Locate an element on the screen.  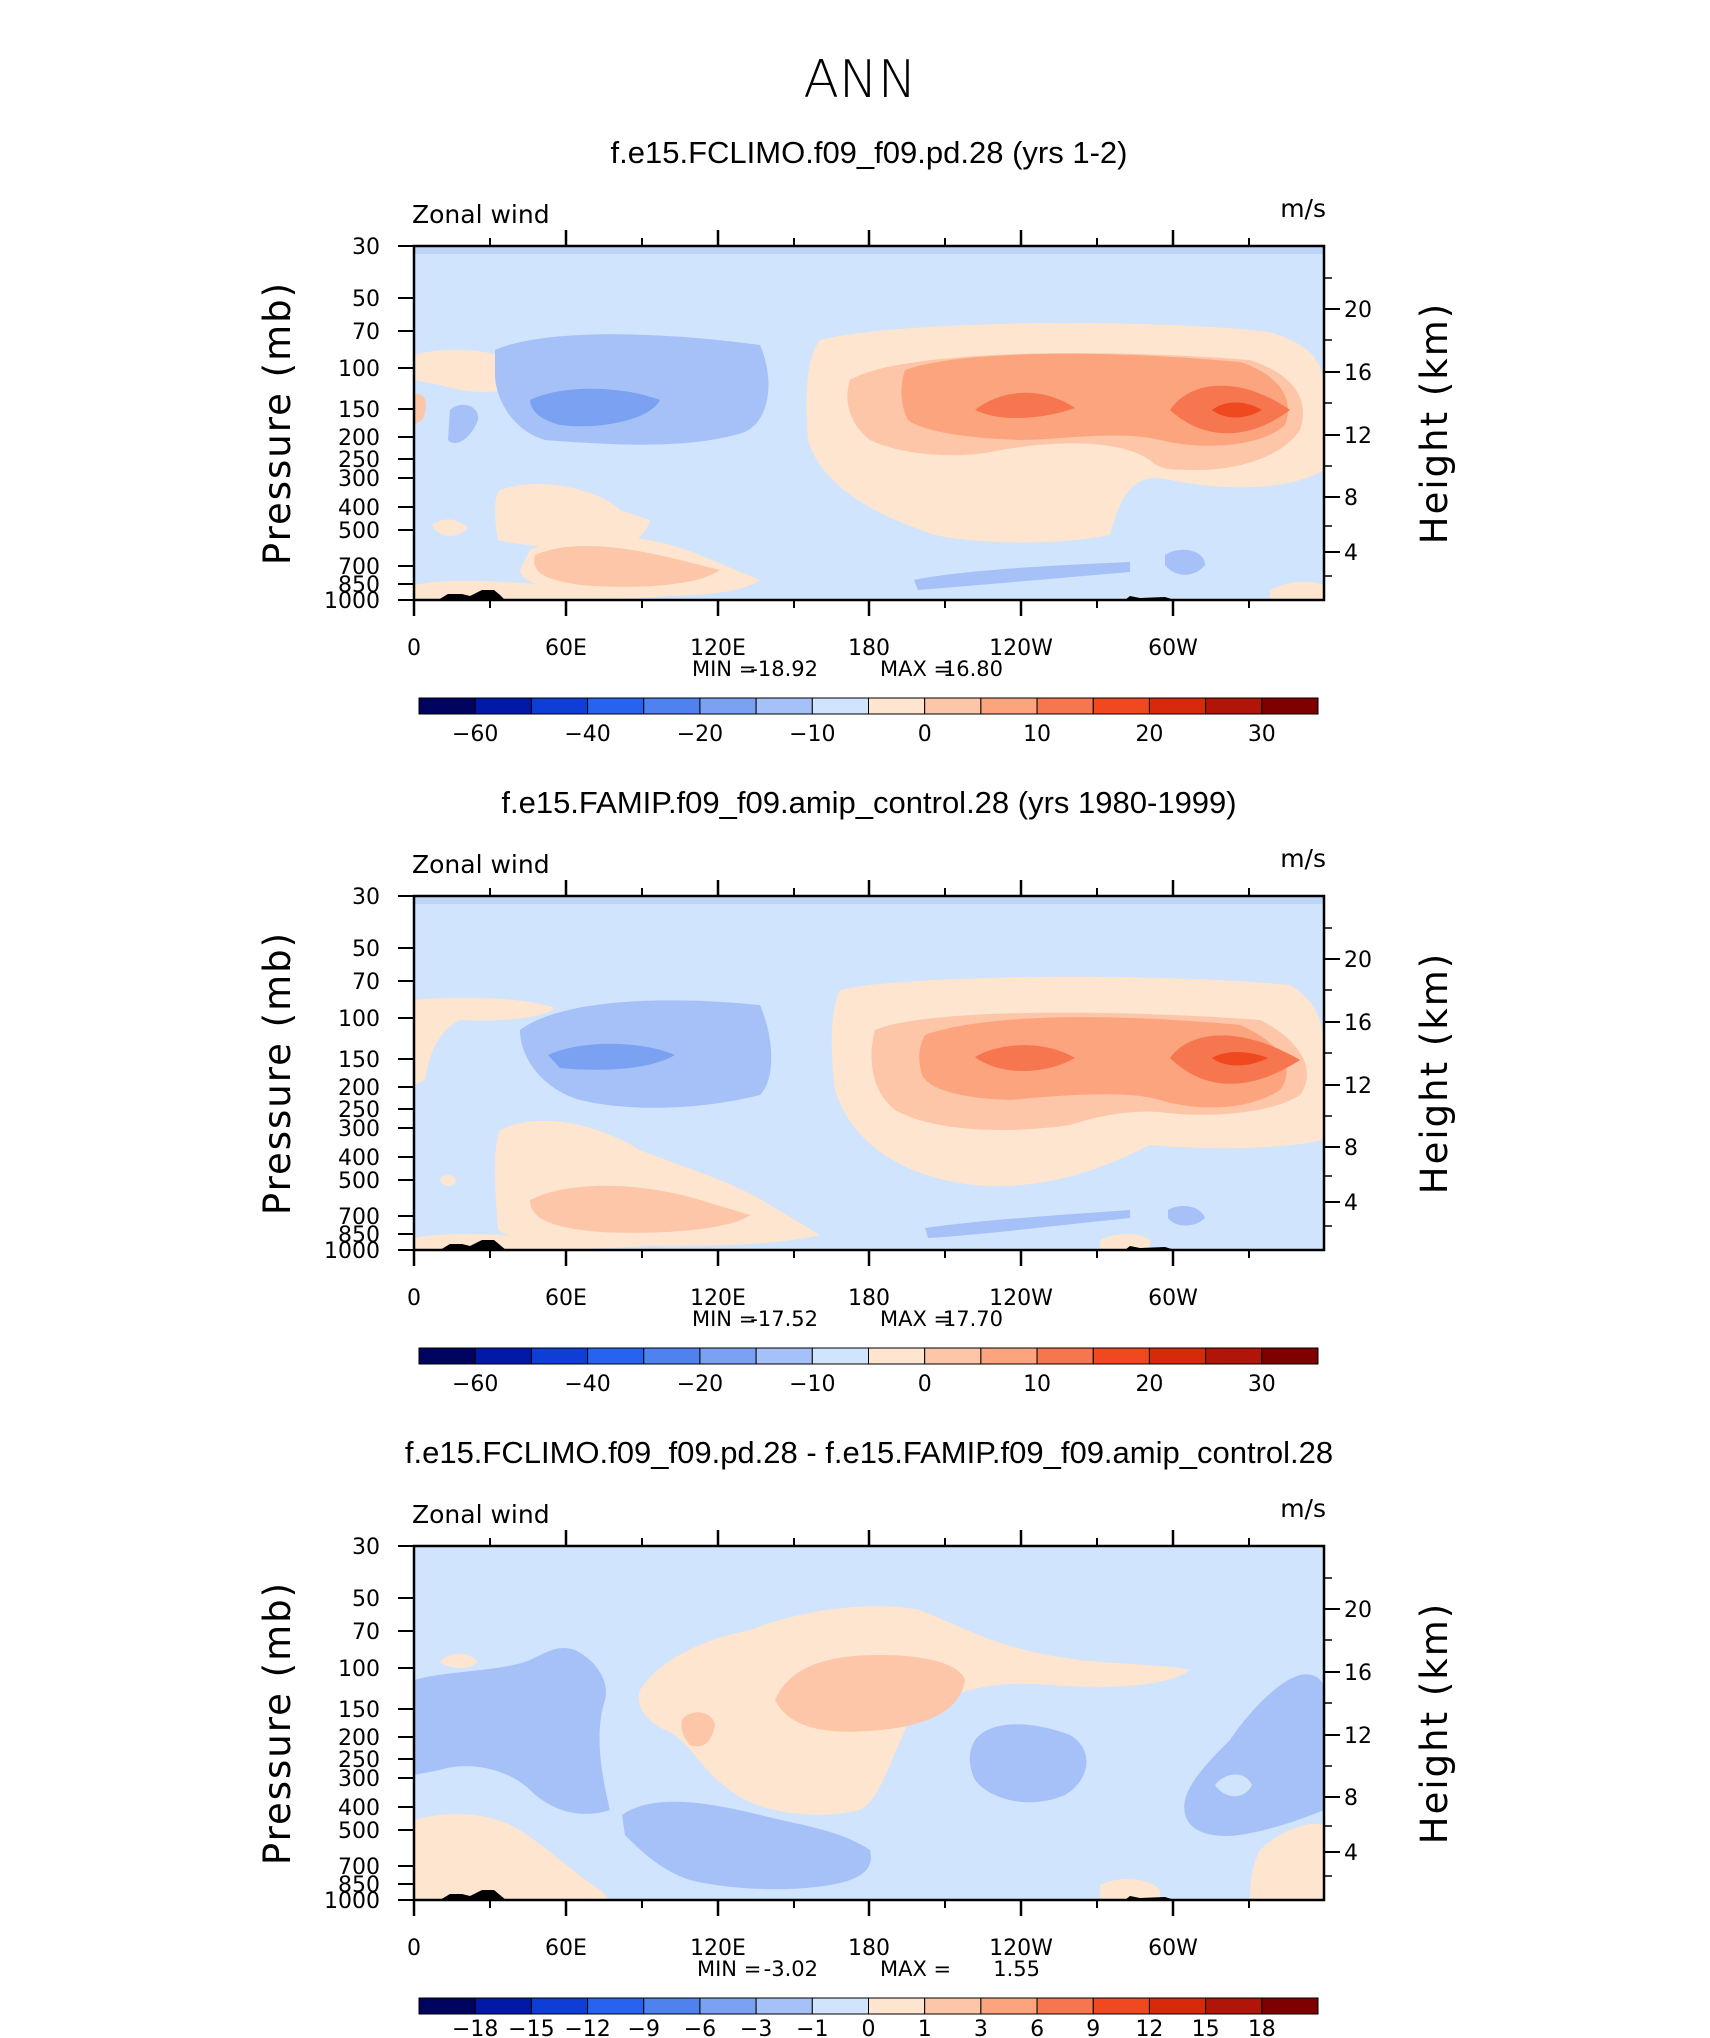
x-tick-label: 120W is located at coordinates (1021, 1298).